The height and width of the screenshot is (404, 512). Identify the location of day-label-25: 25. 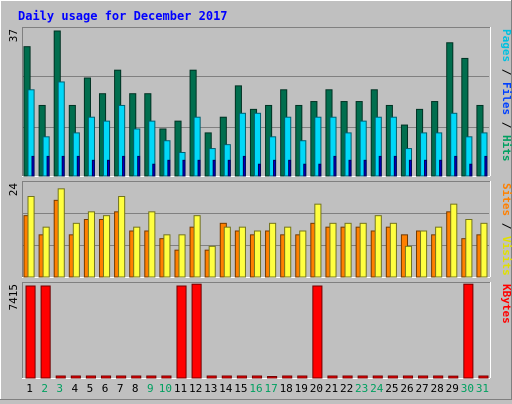
(391, 388).